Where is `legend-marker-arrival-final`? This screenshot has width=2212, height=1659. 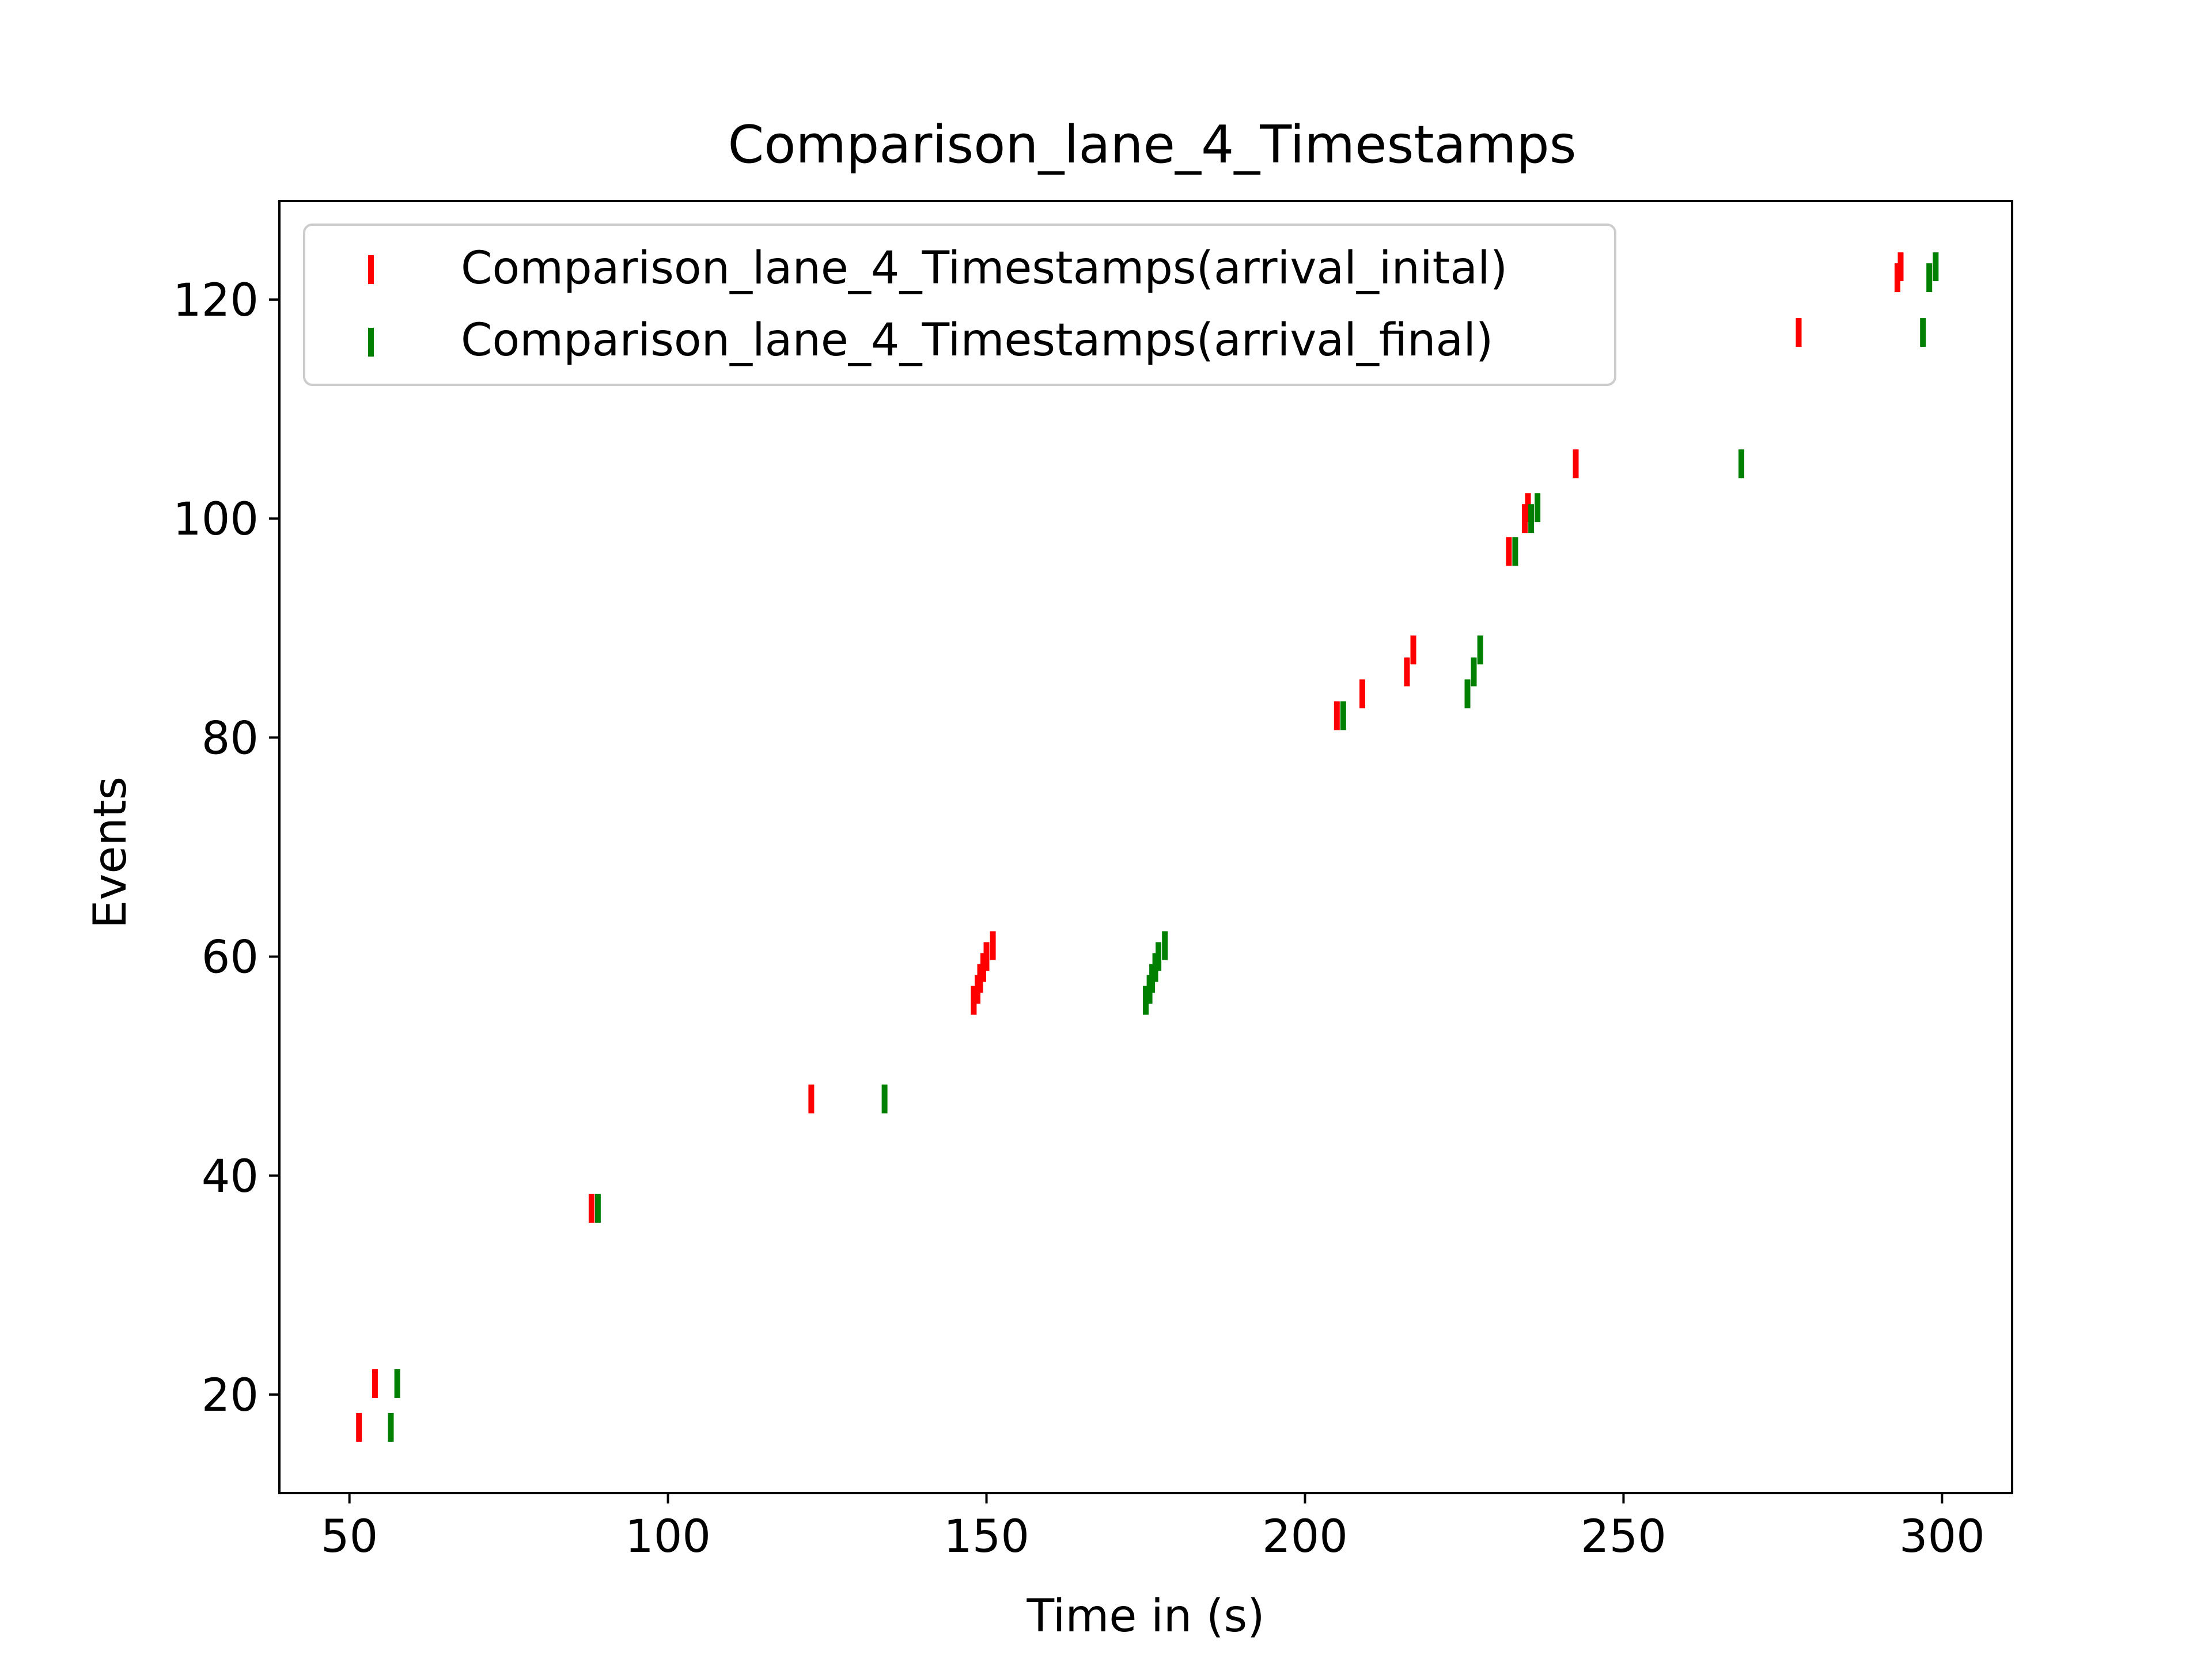
legend-marker-arrival-final is located at coordinates (371, 342).